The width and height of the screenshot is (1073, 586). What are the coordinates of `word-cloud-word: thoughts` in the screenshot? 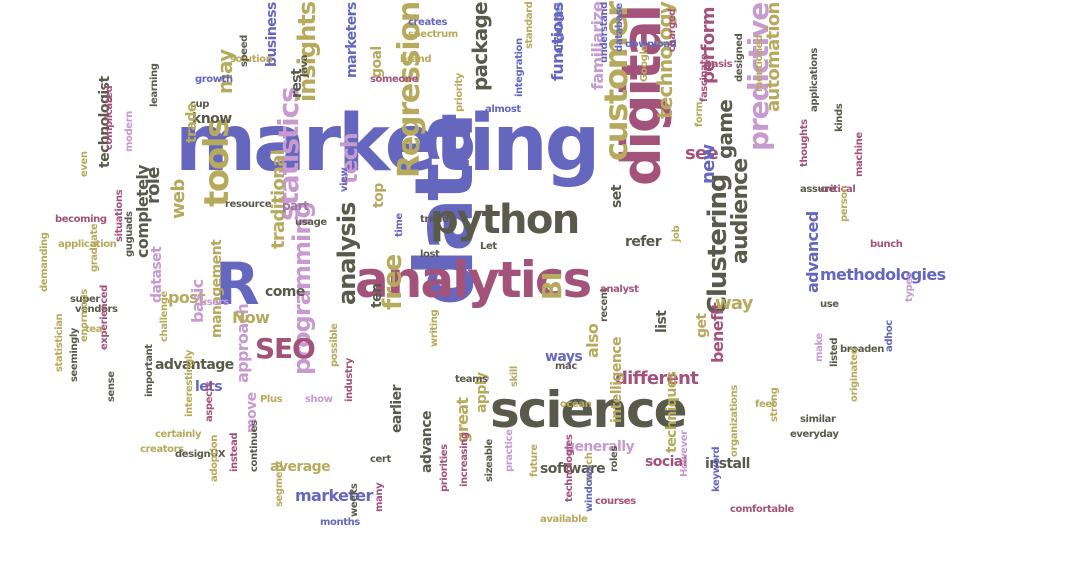 It's located at (804, 143).